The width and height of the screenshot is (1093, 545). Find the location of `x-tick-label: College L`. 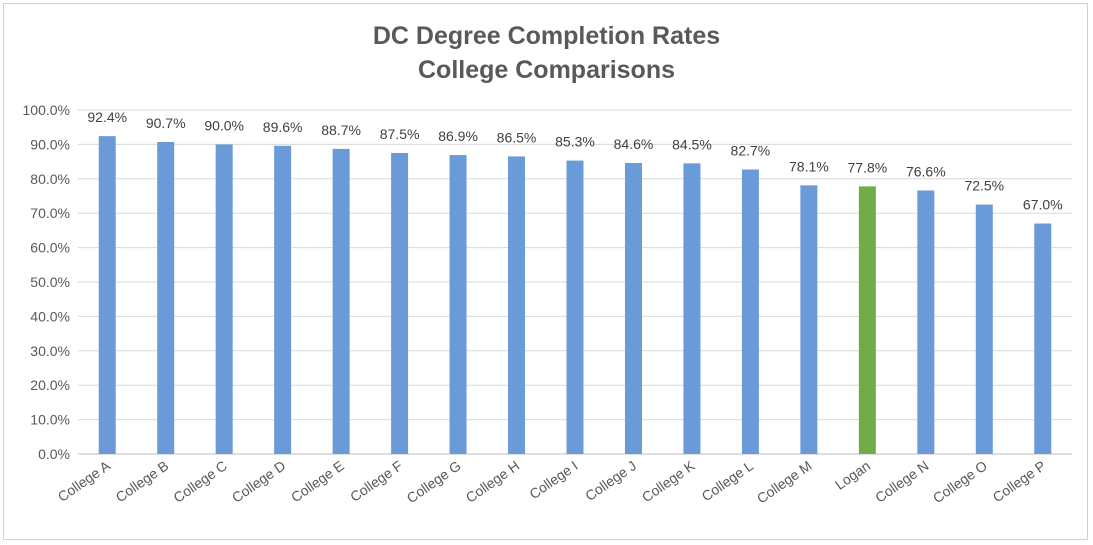

x-tick-label: College L is located at coordinates (727, 480).